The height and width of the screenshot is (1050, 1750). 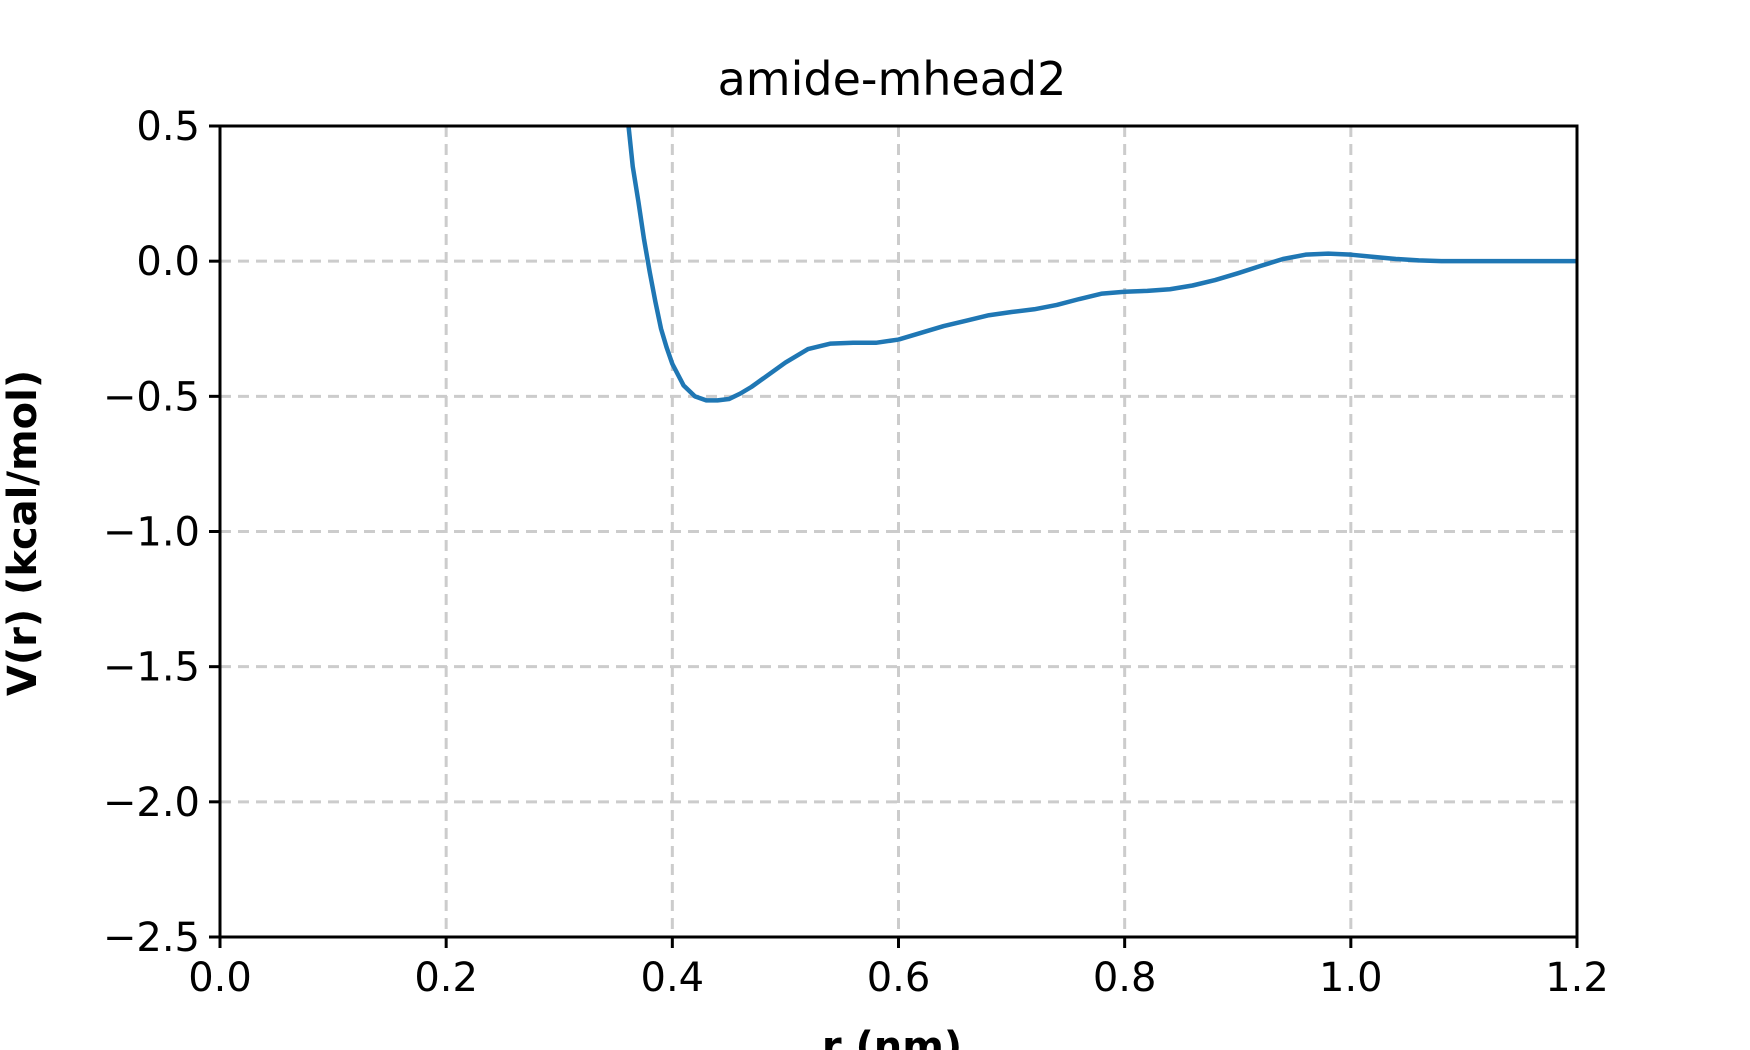 I want to click on y-tick-label: 0.0, so click(x=168, y=262).